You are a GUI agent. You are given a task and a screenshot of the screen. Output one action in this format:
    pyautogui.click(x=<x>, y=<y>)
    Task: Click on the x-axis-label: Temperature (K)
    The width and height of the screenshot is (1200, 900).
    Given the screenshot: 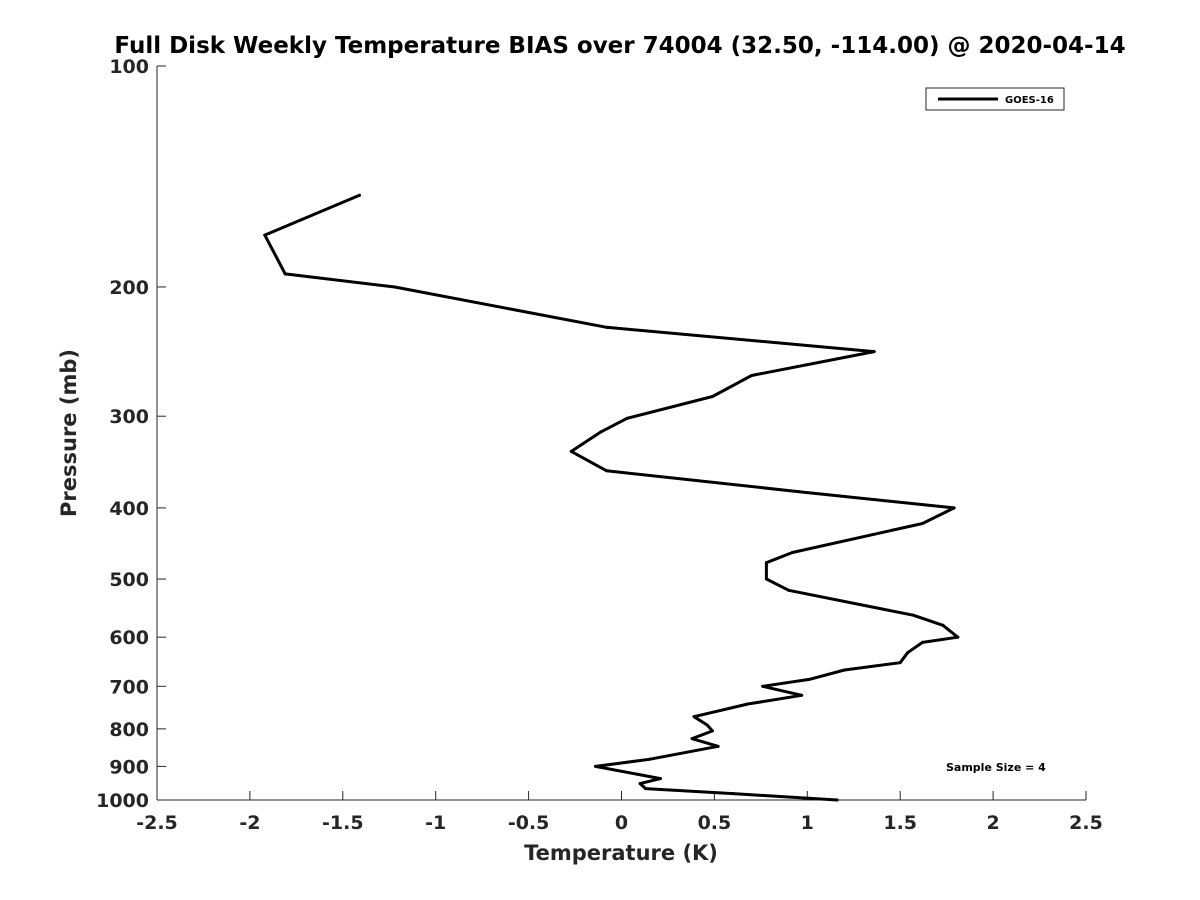 What is the action you would take?
    pyautogui.click(x=621, y=853)
    